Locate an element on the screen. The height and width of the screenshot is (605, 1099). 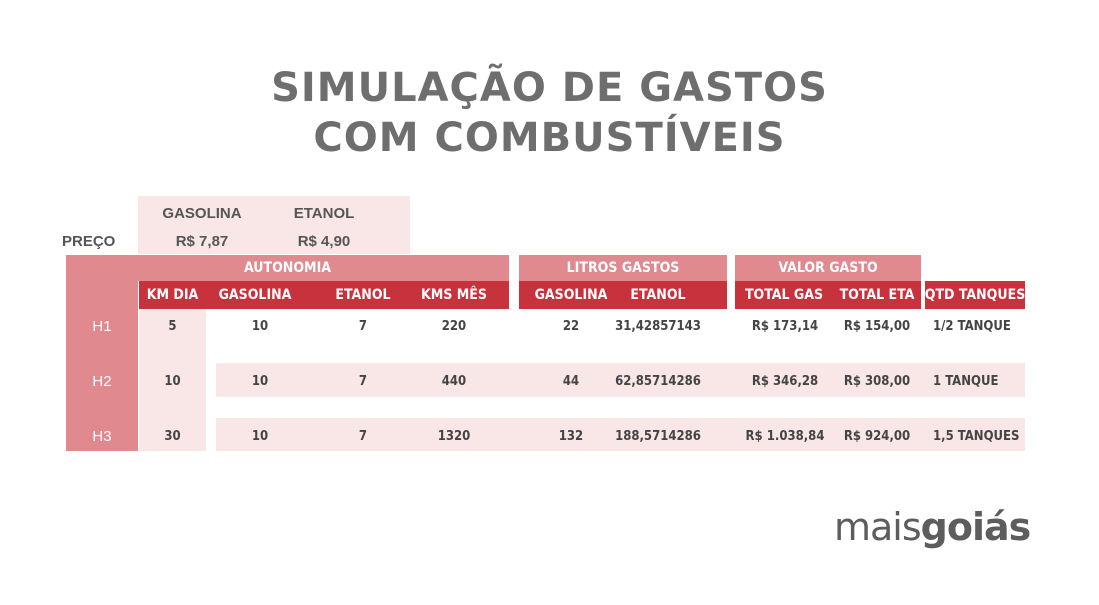
logo-part-goias: goiás is located at coordinates (976, 527).